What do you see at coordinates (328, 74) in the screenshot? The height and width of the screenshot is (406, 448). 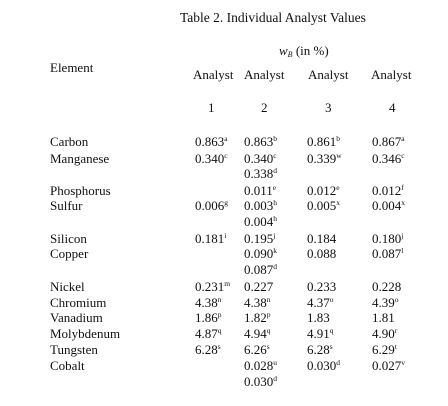 I see `analyst-header-3: Analyst` at bounding box center [328, 74].